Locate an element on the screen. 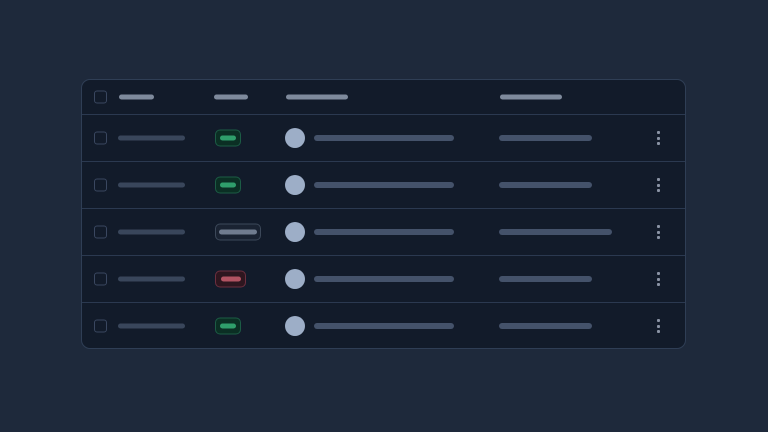 This screenshot has height=432, width=768. table-header-row is located at coordinates (383, 97).